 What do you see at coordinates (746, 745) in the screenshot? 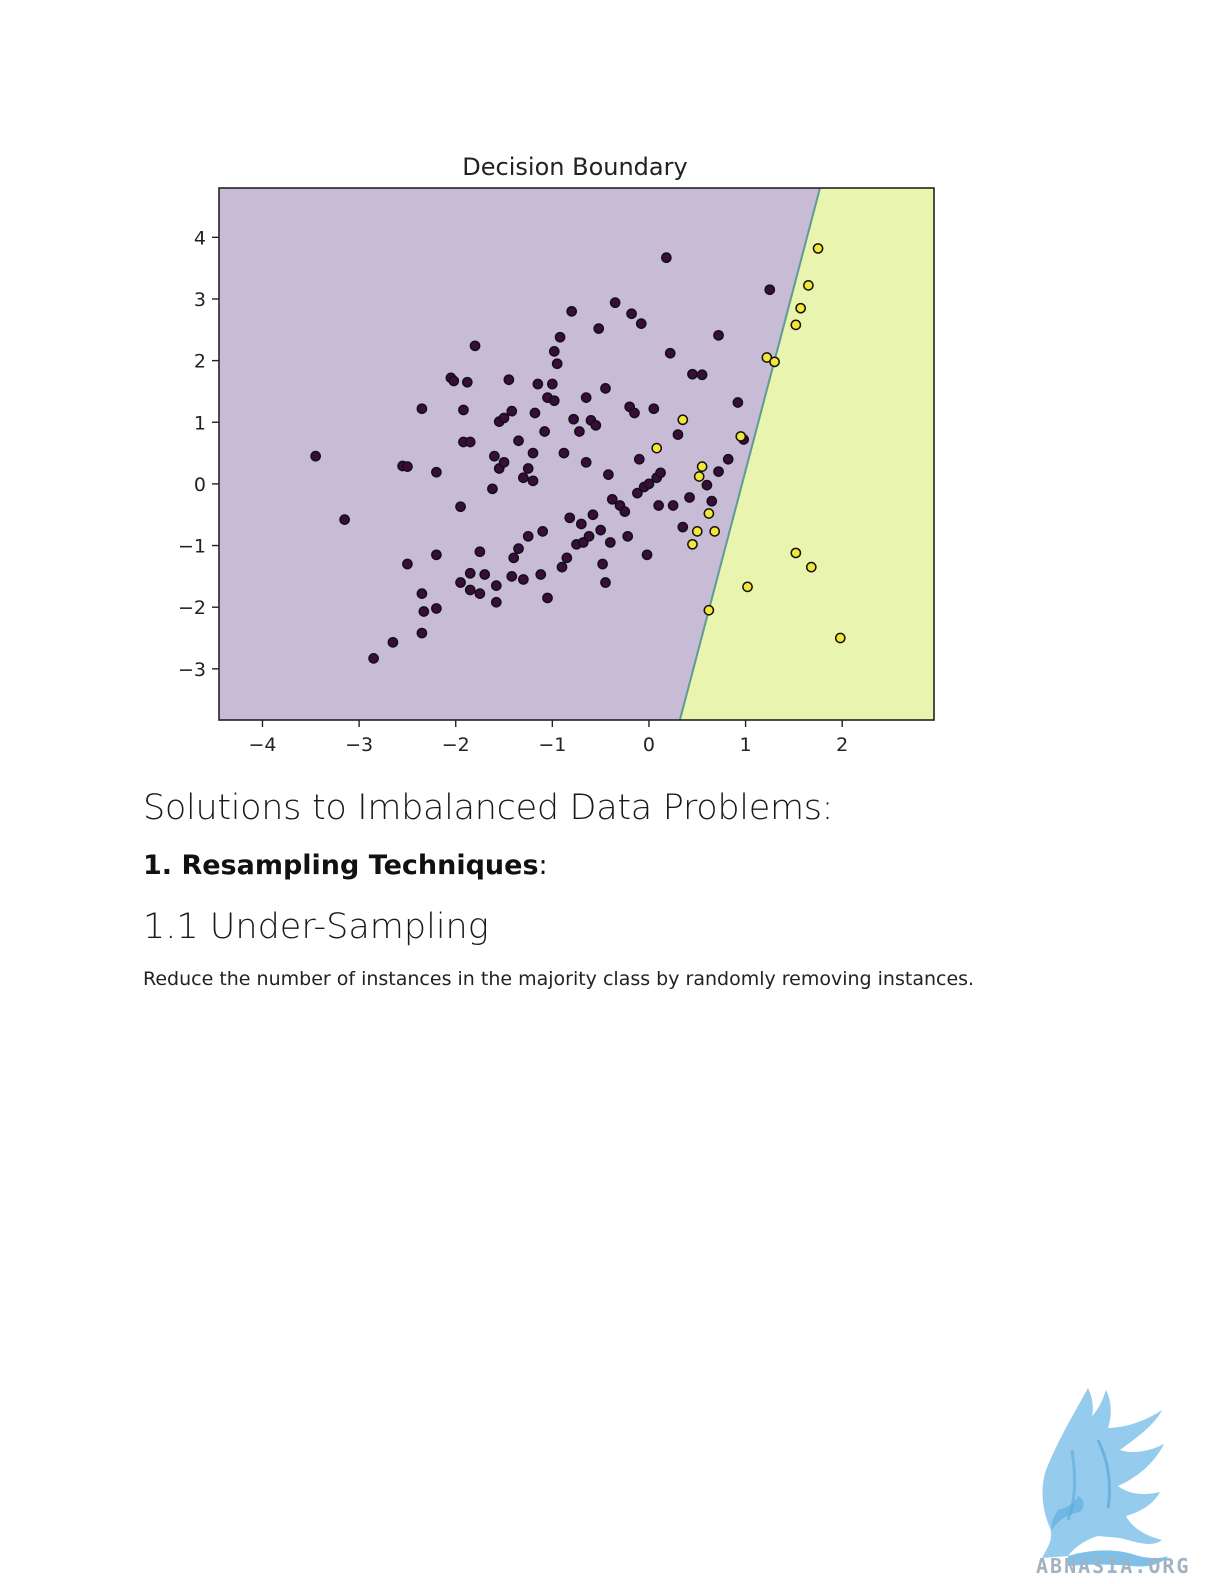
I see `x-tick-label: 1` at bounding box center [746, 745].